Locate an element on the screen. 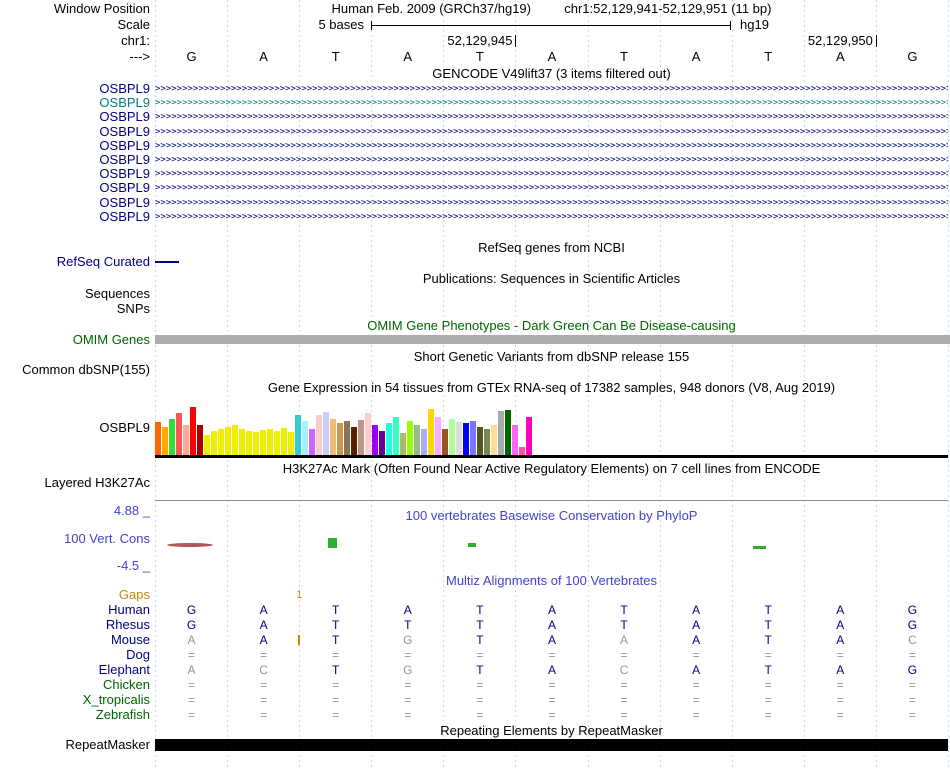 The height and width of the screenshot is (769, 950). species-label: X_tropicalis is located at coordinates (116, 699).